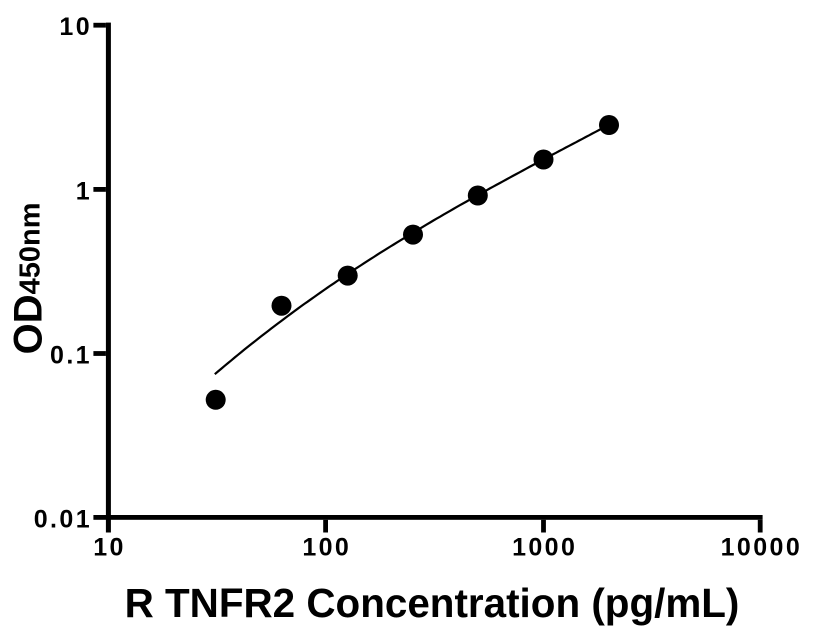 The height and width of the screenshot is (640, 816). Describe the element at coordinates (762, 548) in the screenshot. I see `svg-text: 10000` at that location.